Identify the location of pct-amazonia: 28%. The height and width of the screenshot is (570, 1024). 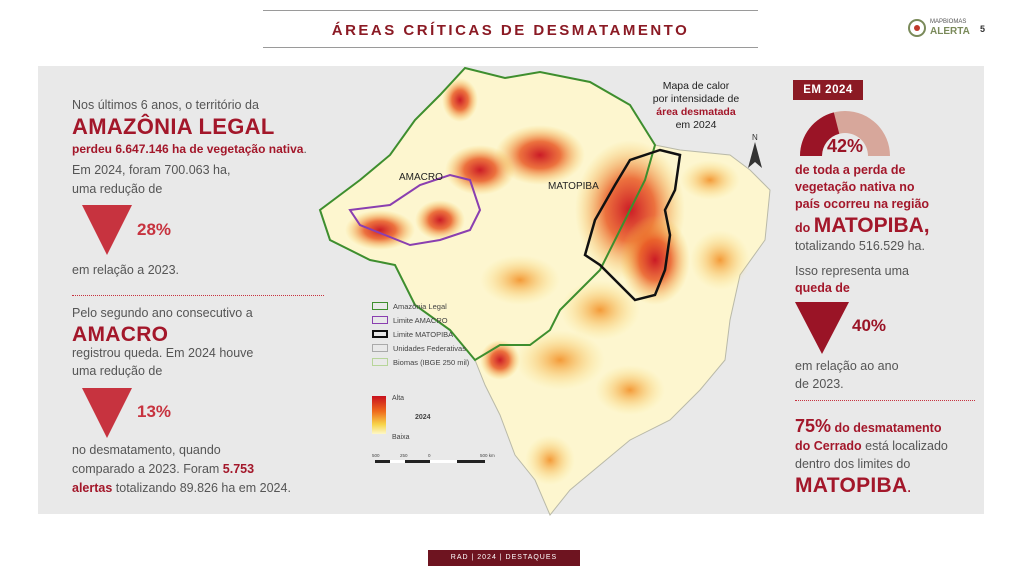
(154, 229).